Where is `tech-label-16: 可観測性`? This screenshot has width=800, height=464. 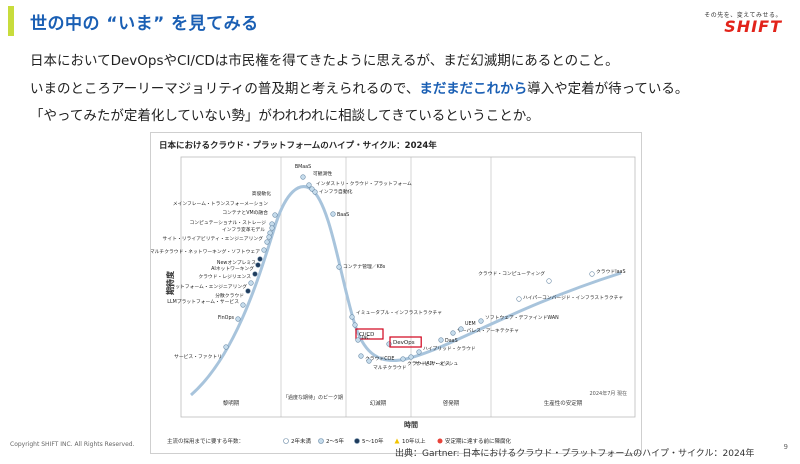
tech-label-16: 可観測性 is located at coordinates (322, 173).